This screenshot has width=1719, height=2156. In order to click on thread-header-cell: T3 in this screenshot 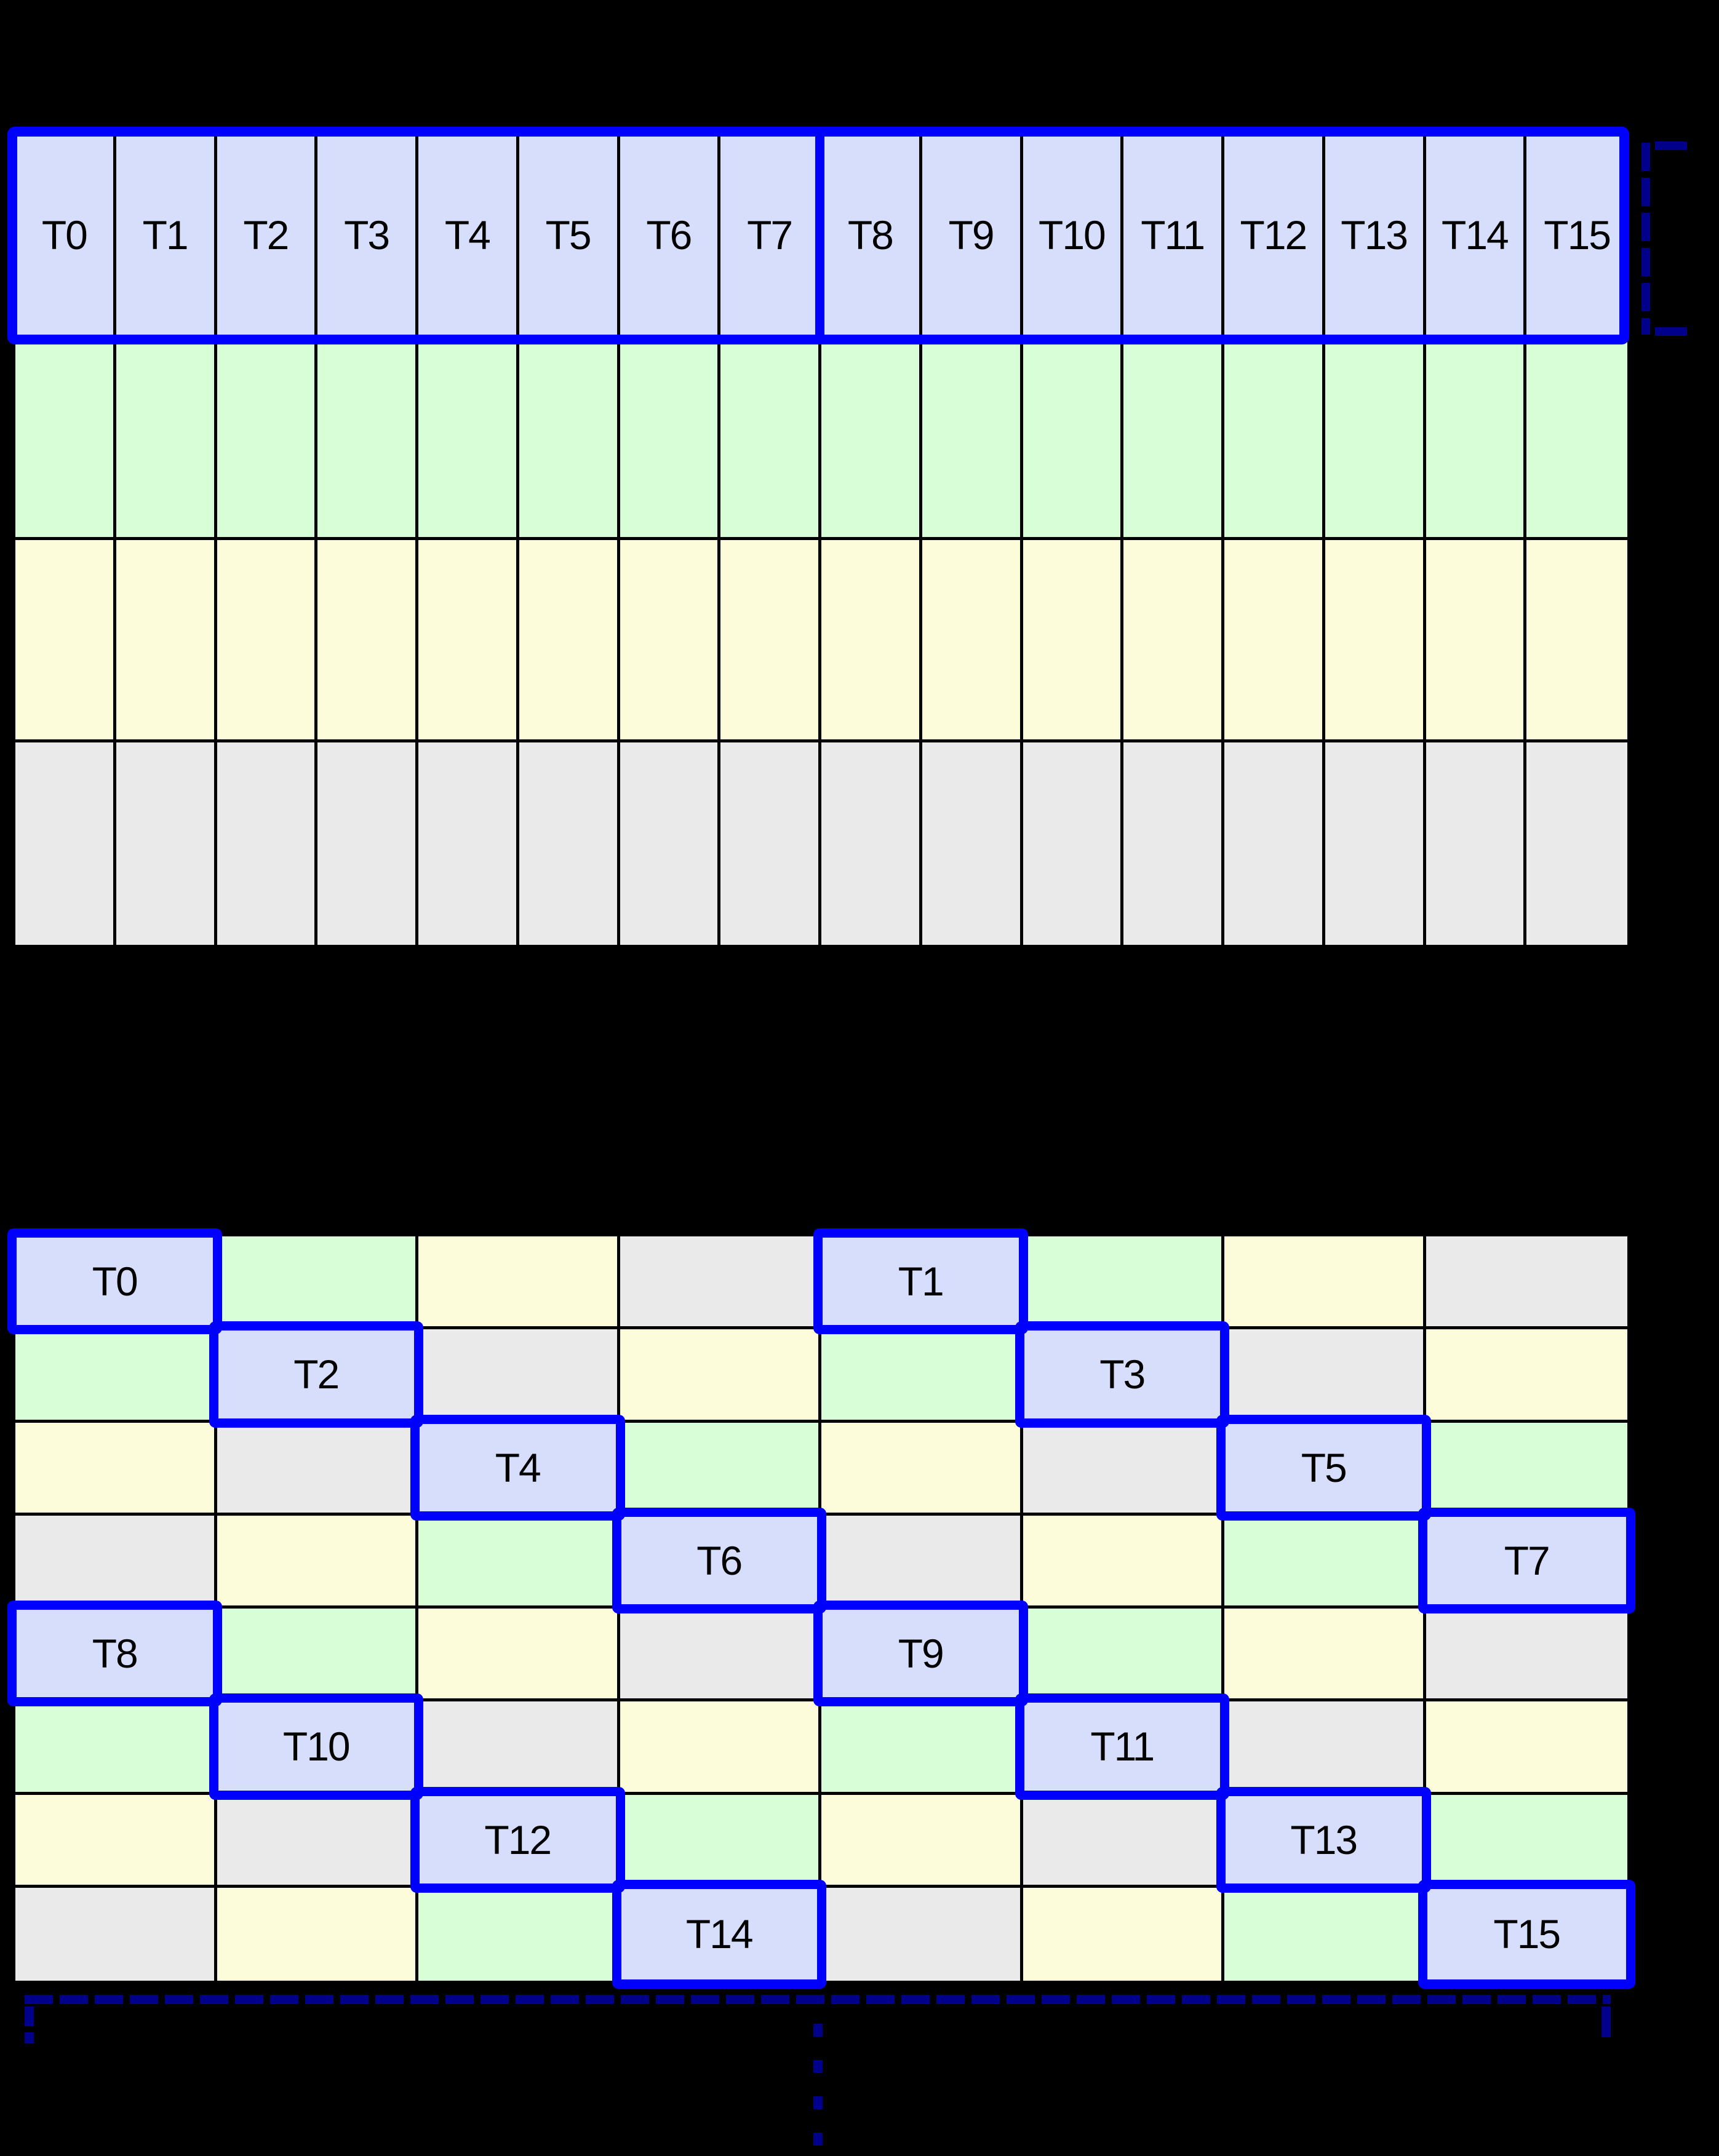, I will do `click(368, 236)`.